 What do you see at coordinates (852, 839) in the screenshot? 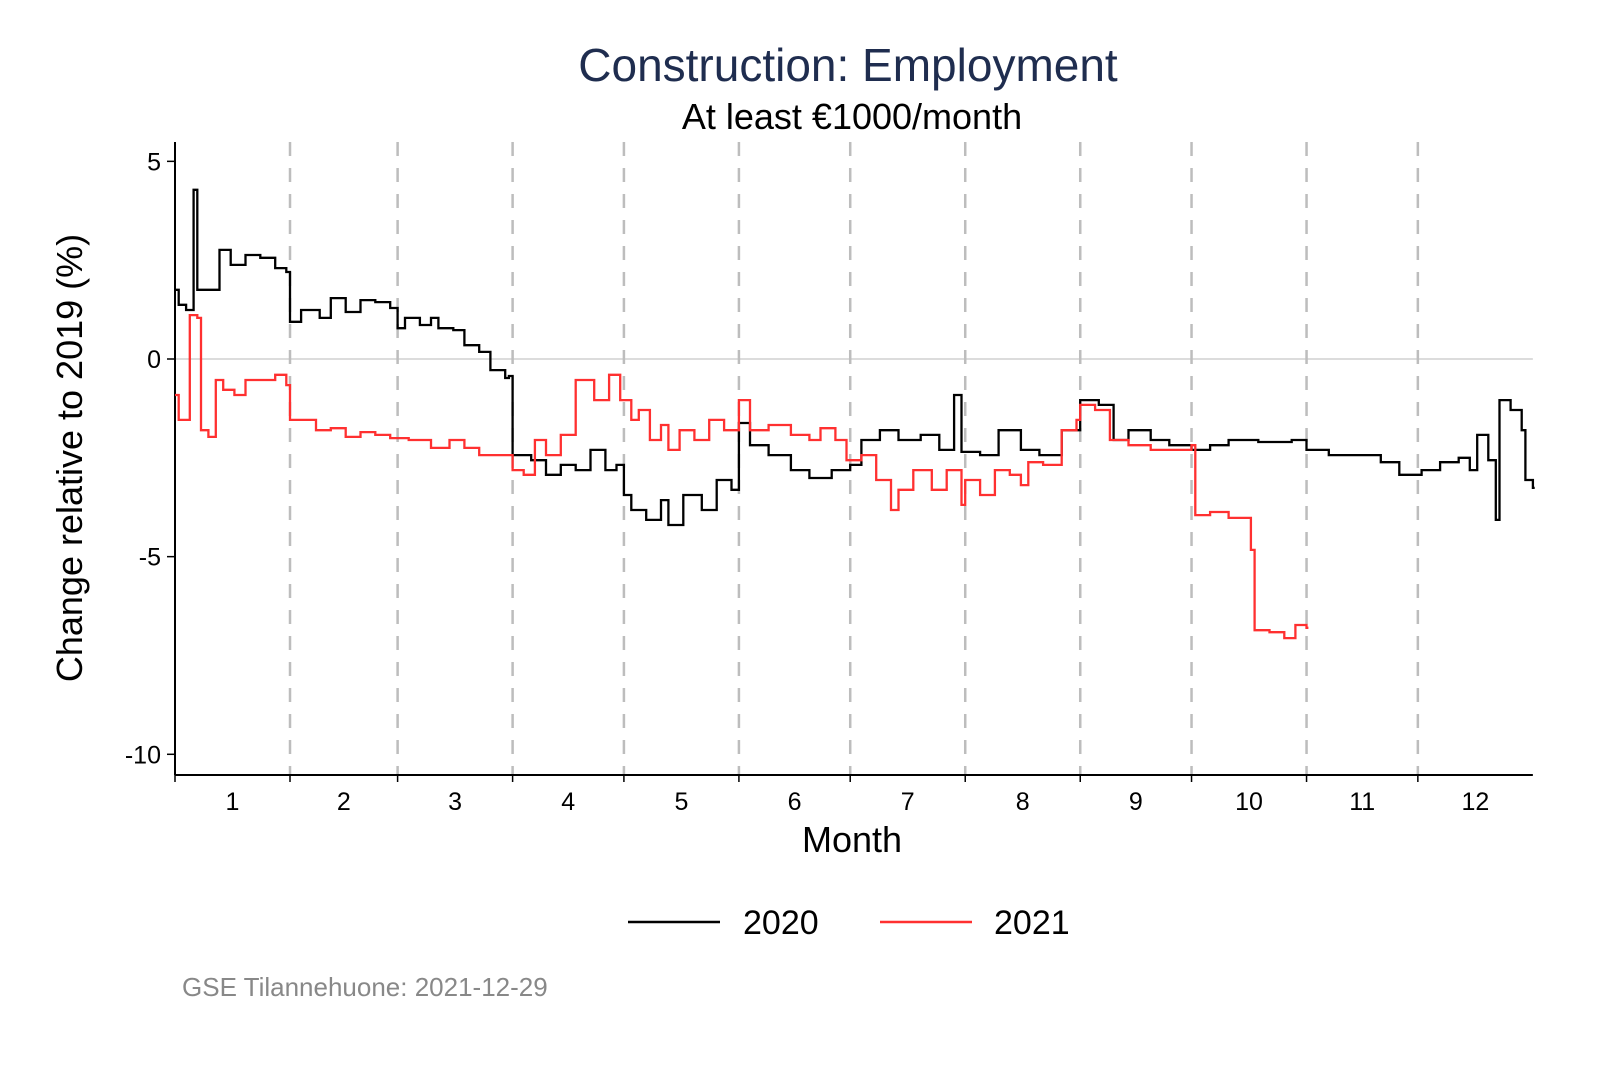
I see `x-axis-label: Month` at bounding box center [852, 839].